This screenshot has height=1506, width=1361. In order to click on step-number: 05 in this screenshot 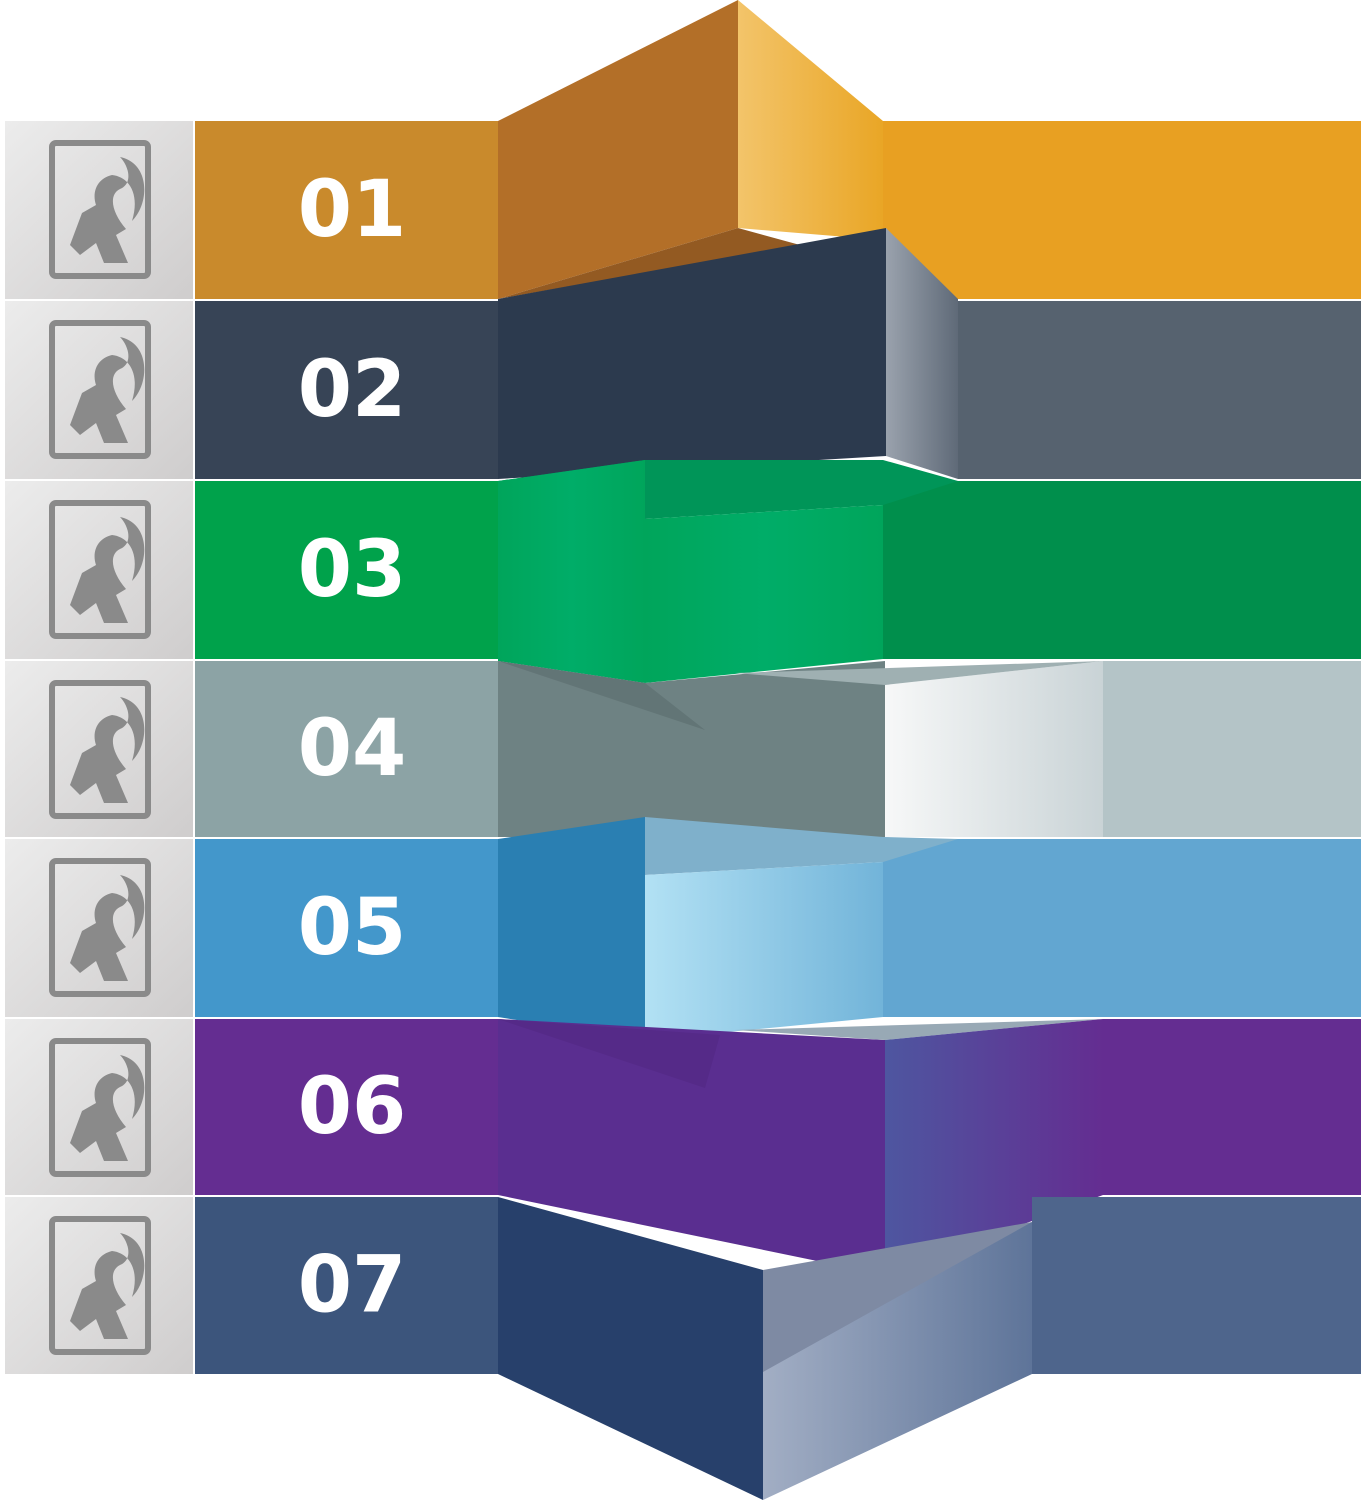, I will do `click(352, 928)`.